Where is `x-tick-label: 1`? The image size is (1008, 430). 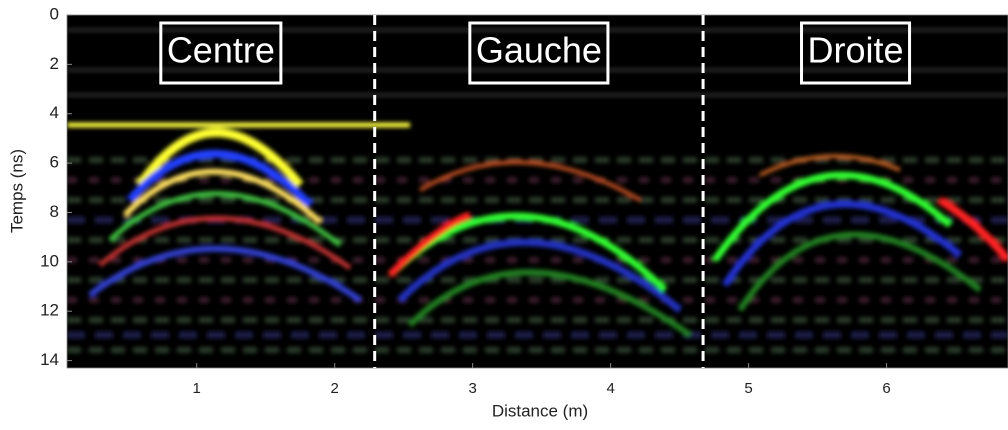
x-tick-label: 1 is located at coordinates (197, 388).